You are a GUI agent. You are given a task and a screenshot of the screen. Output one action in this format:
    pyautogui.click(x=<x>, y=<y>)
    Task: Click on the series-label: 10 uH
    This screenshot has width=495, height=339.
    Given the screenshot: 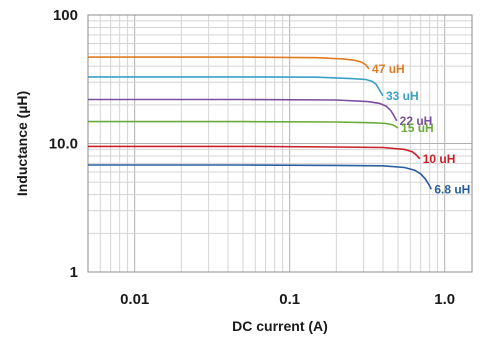 What is the action you would take?
    pyautogui.click(x=439, y=159)
    